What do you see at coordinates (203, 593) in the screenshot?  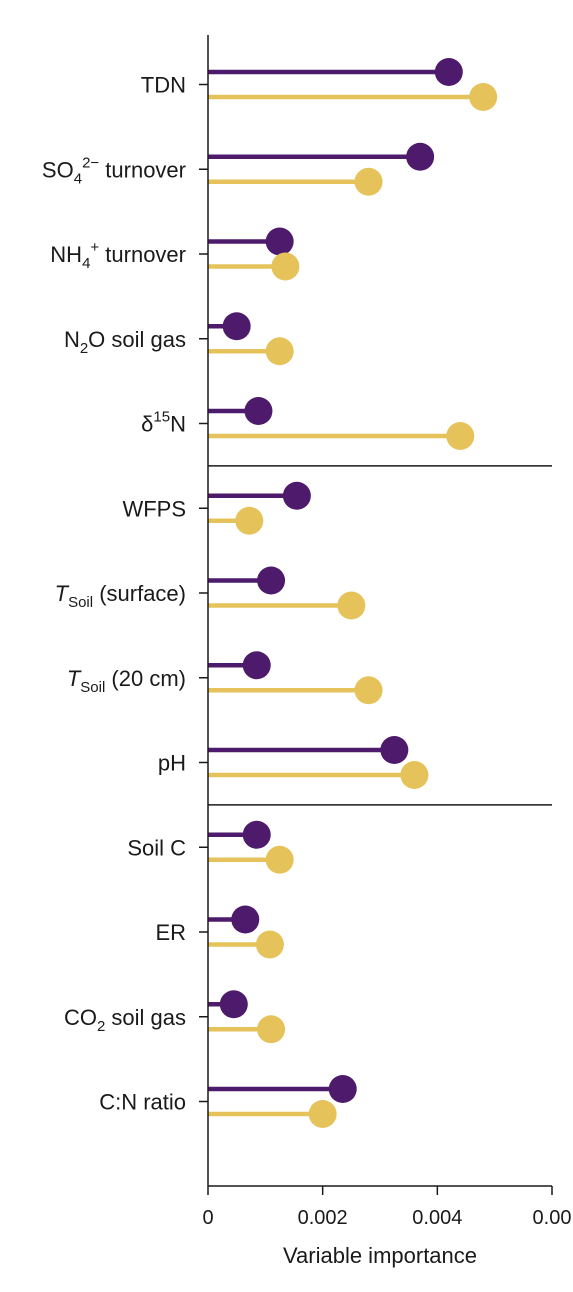 I see `y-axis-ticks` at bounding box center [203, 593].